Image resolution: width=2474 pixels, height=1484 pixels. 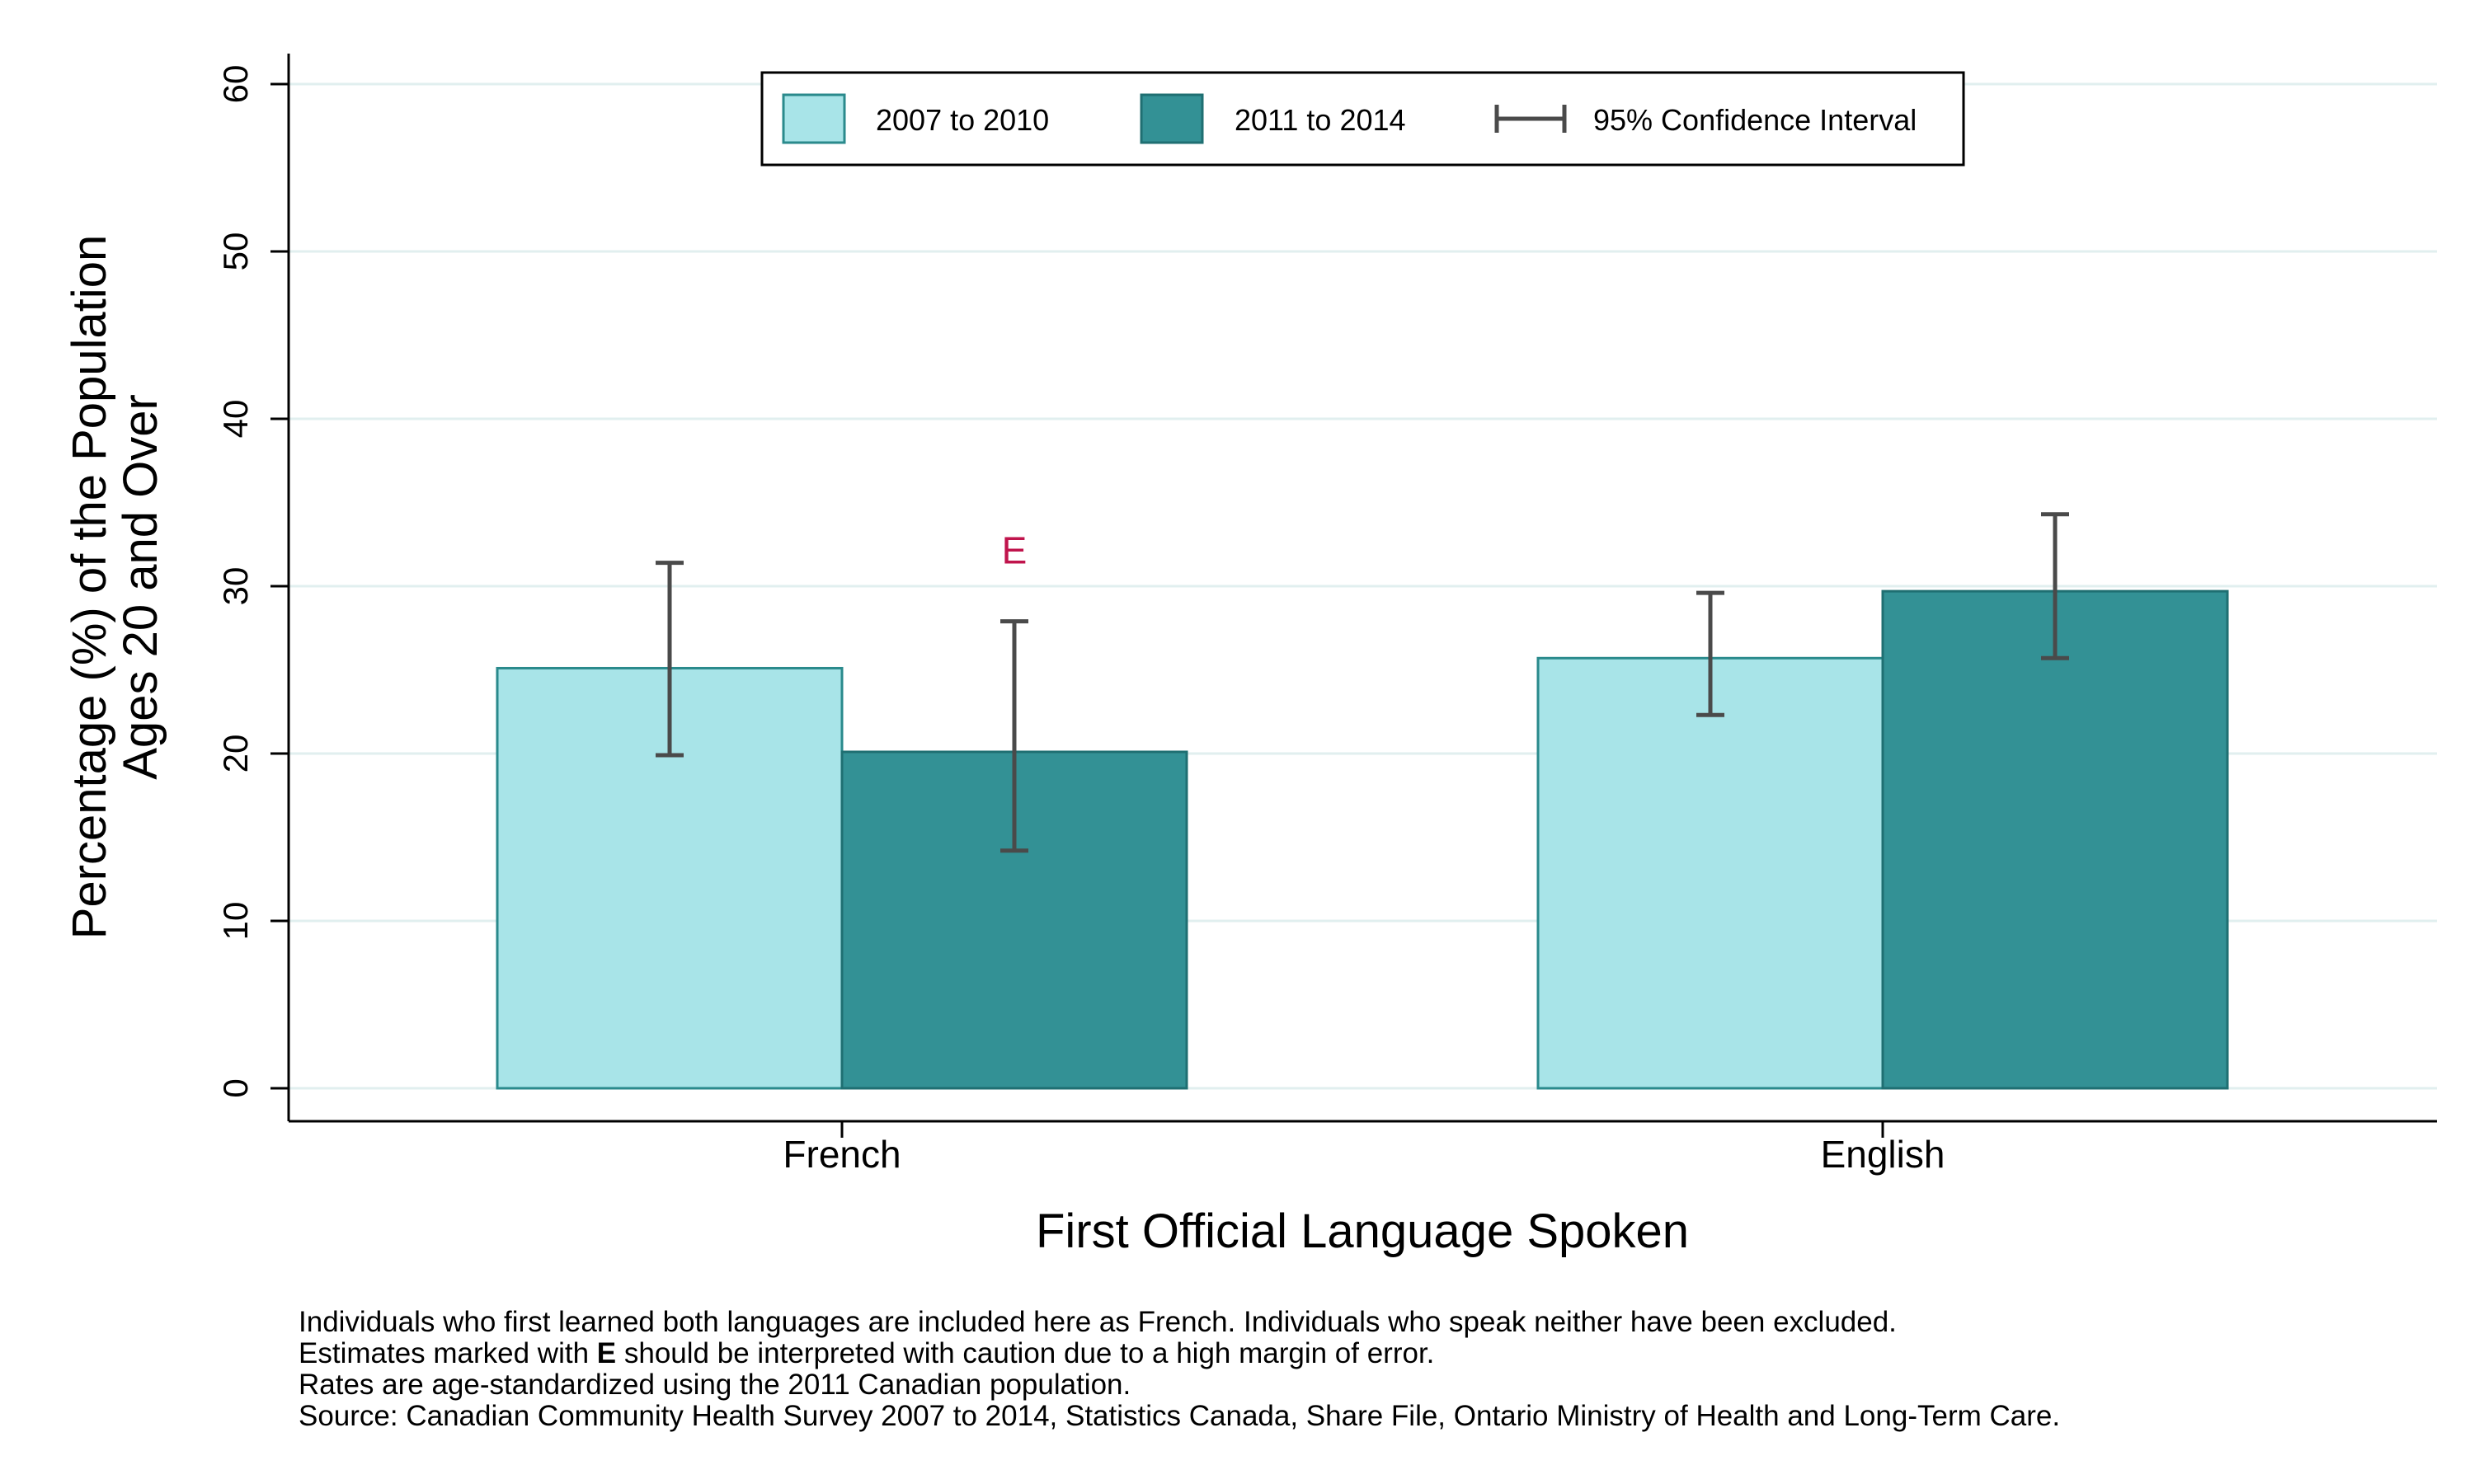 I want to click on y-tick-label-10: 10, so click(x=235, y=922).